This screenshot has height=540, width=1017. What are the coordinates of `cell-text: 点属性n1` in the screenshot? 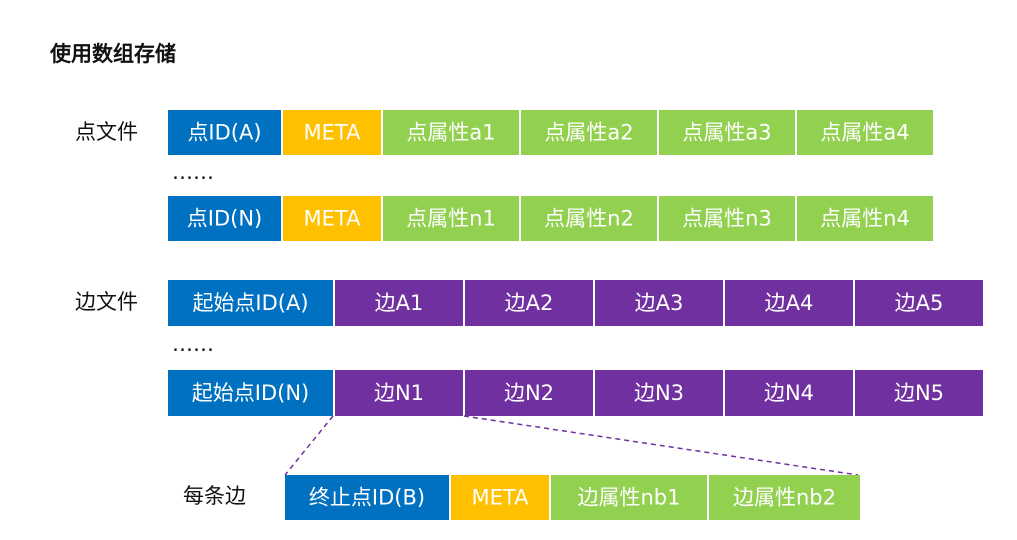 It's located at (451, 219).